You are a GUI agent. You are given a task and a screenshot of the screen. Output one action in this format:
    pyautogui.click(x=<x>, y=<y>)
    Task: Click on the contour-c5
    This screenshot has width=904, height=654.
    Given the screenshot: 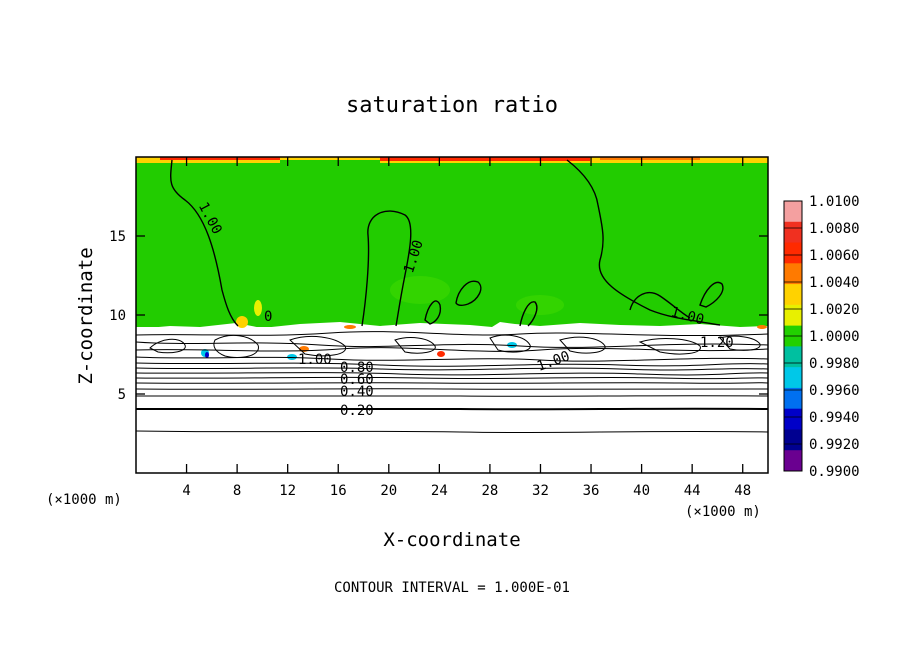 What is the action you would take?
    pyautogui.click(x=510, y=343)
    